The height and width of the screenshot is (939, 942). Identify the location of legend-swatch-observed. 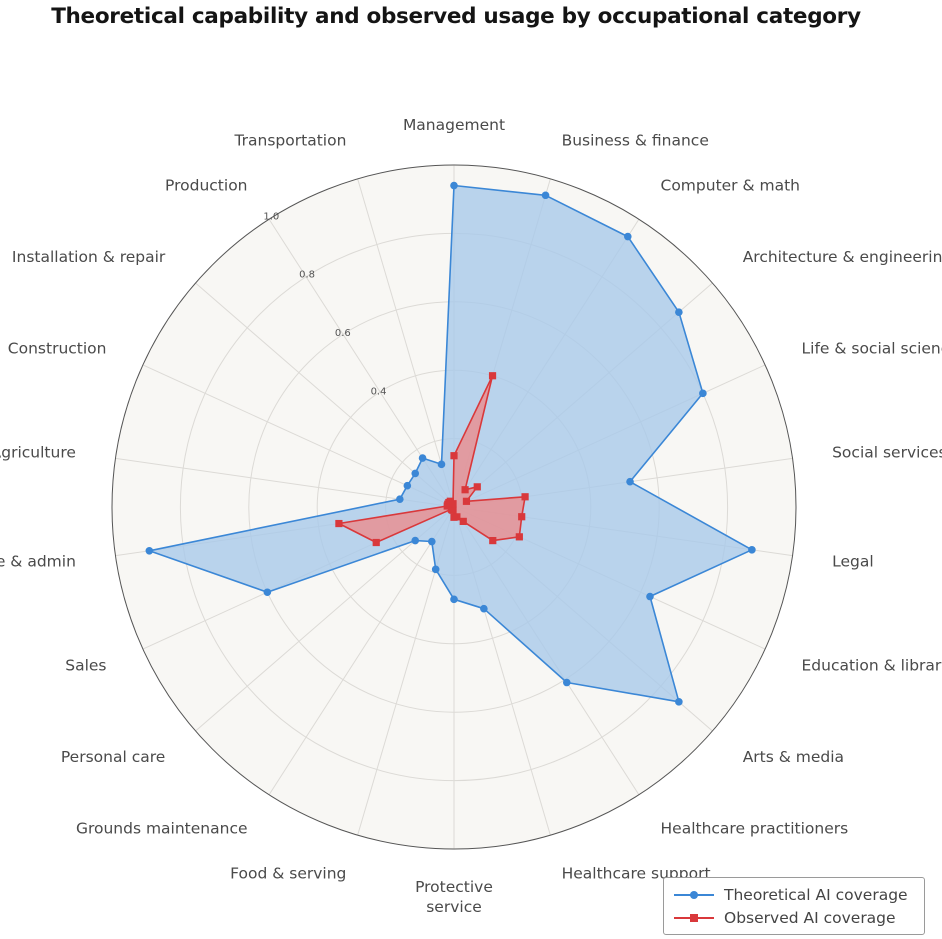
(694, 918).